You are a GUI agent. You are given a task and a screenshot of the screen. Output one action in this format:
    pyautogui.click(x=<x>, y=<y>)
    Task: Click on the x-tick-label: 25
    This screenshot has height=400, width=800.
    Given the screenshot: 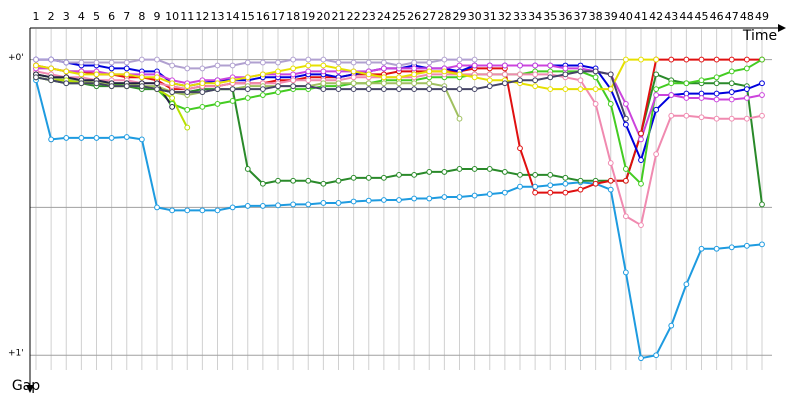 What is the action you would take?
    pyautogui.click(x=399, y=16)
    